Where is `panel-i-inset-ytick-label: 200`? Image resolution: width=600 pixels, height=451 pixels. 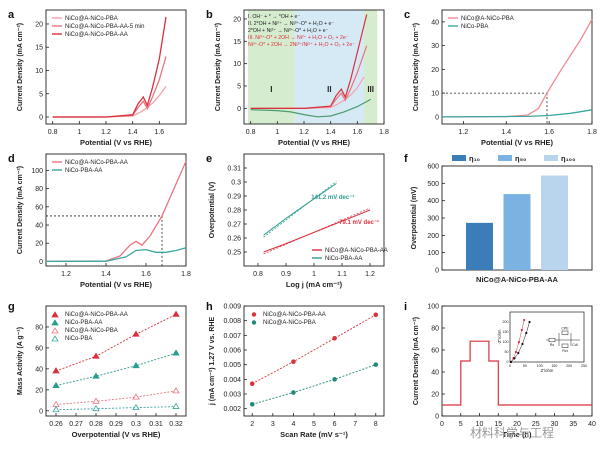
panel-i-inset-ytick-label: 200 is located at coordinates (506, 322).